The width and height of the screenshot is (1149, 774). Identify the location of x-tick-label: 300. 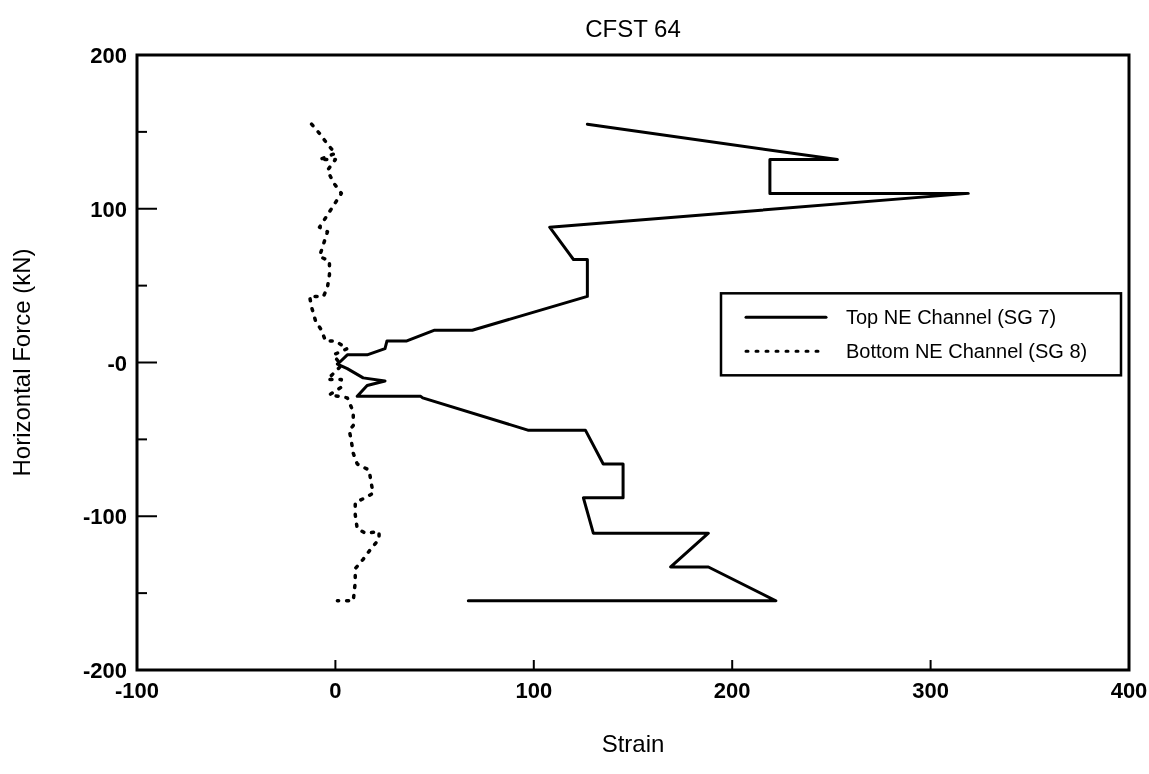
(930, 690).